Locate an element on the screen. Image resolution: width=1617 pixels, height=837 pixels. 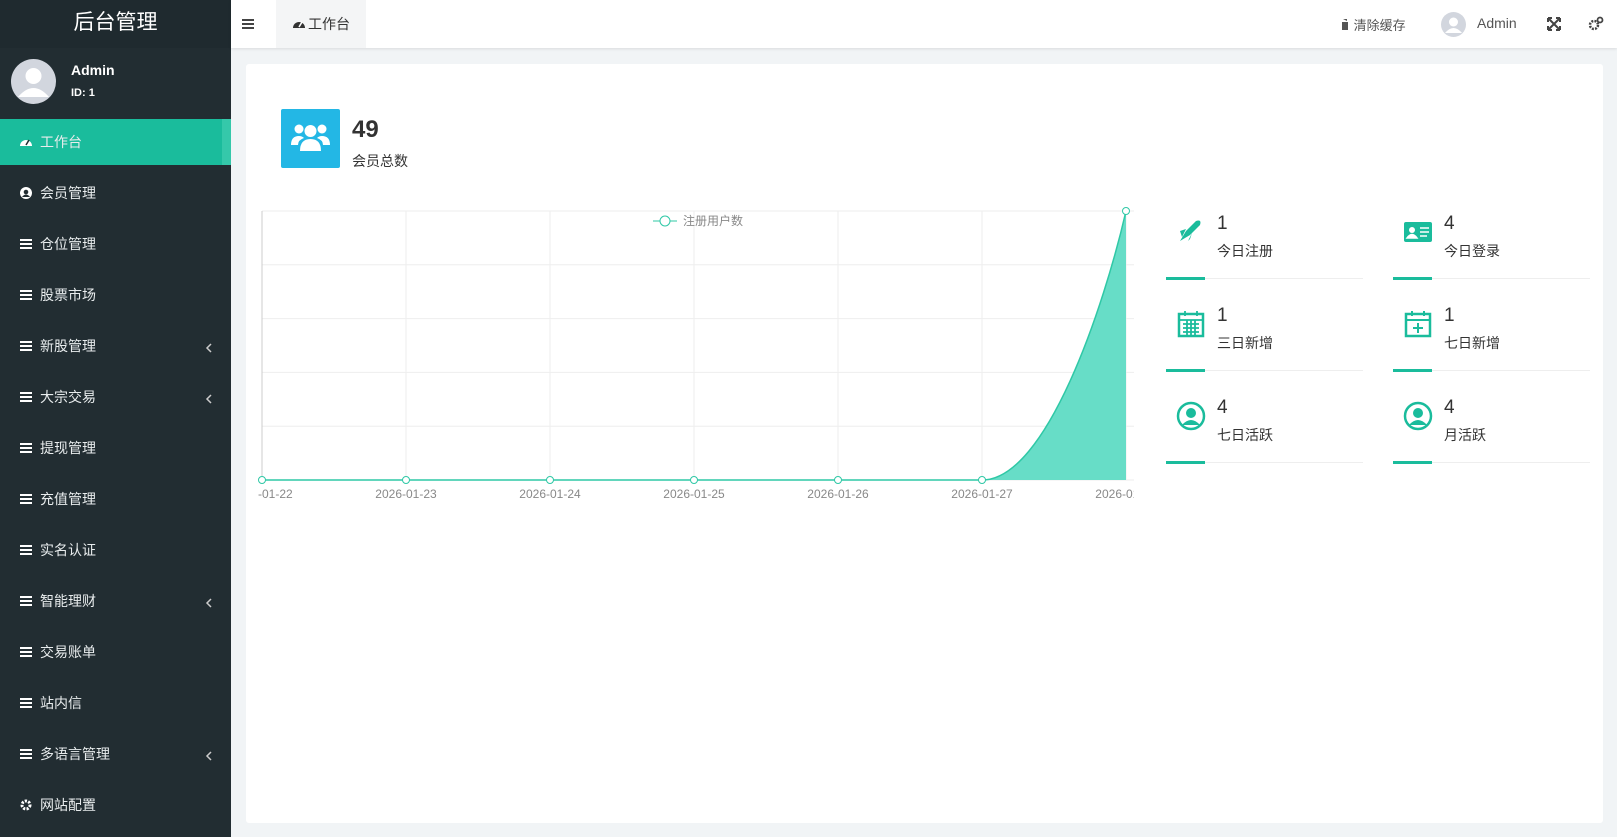
tab-icon is located at coordinates (299, 24).